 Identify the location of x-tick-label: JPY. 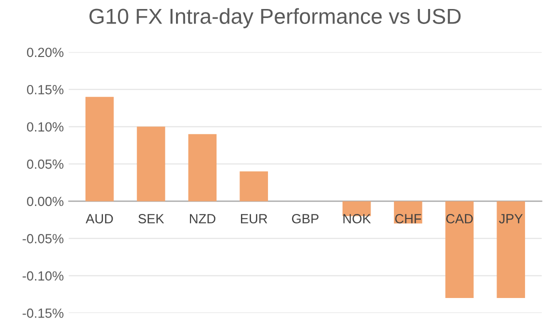
(511, 219).